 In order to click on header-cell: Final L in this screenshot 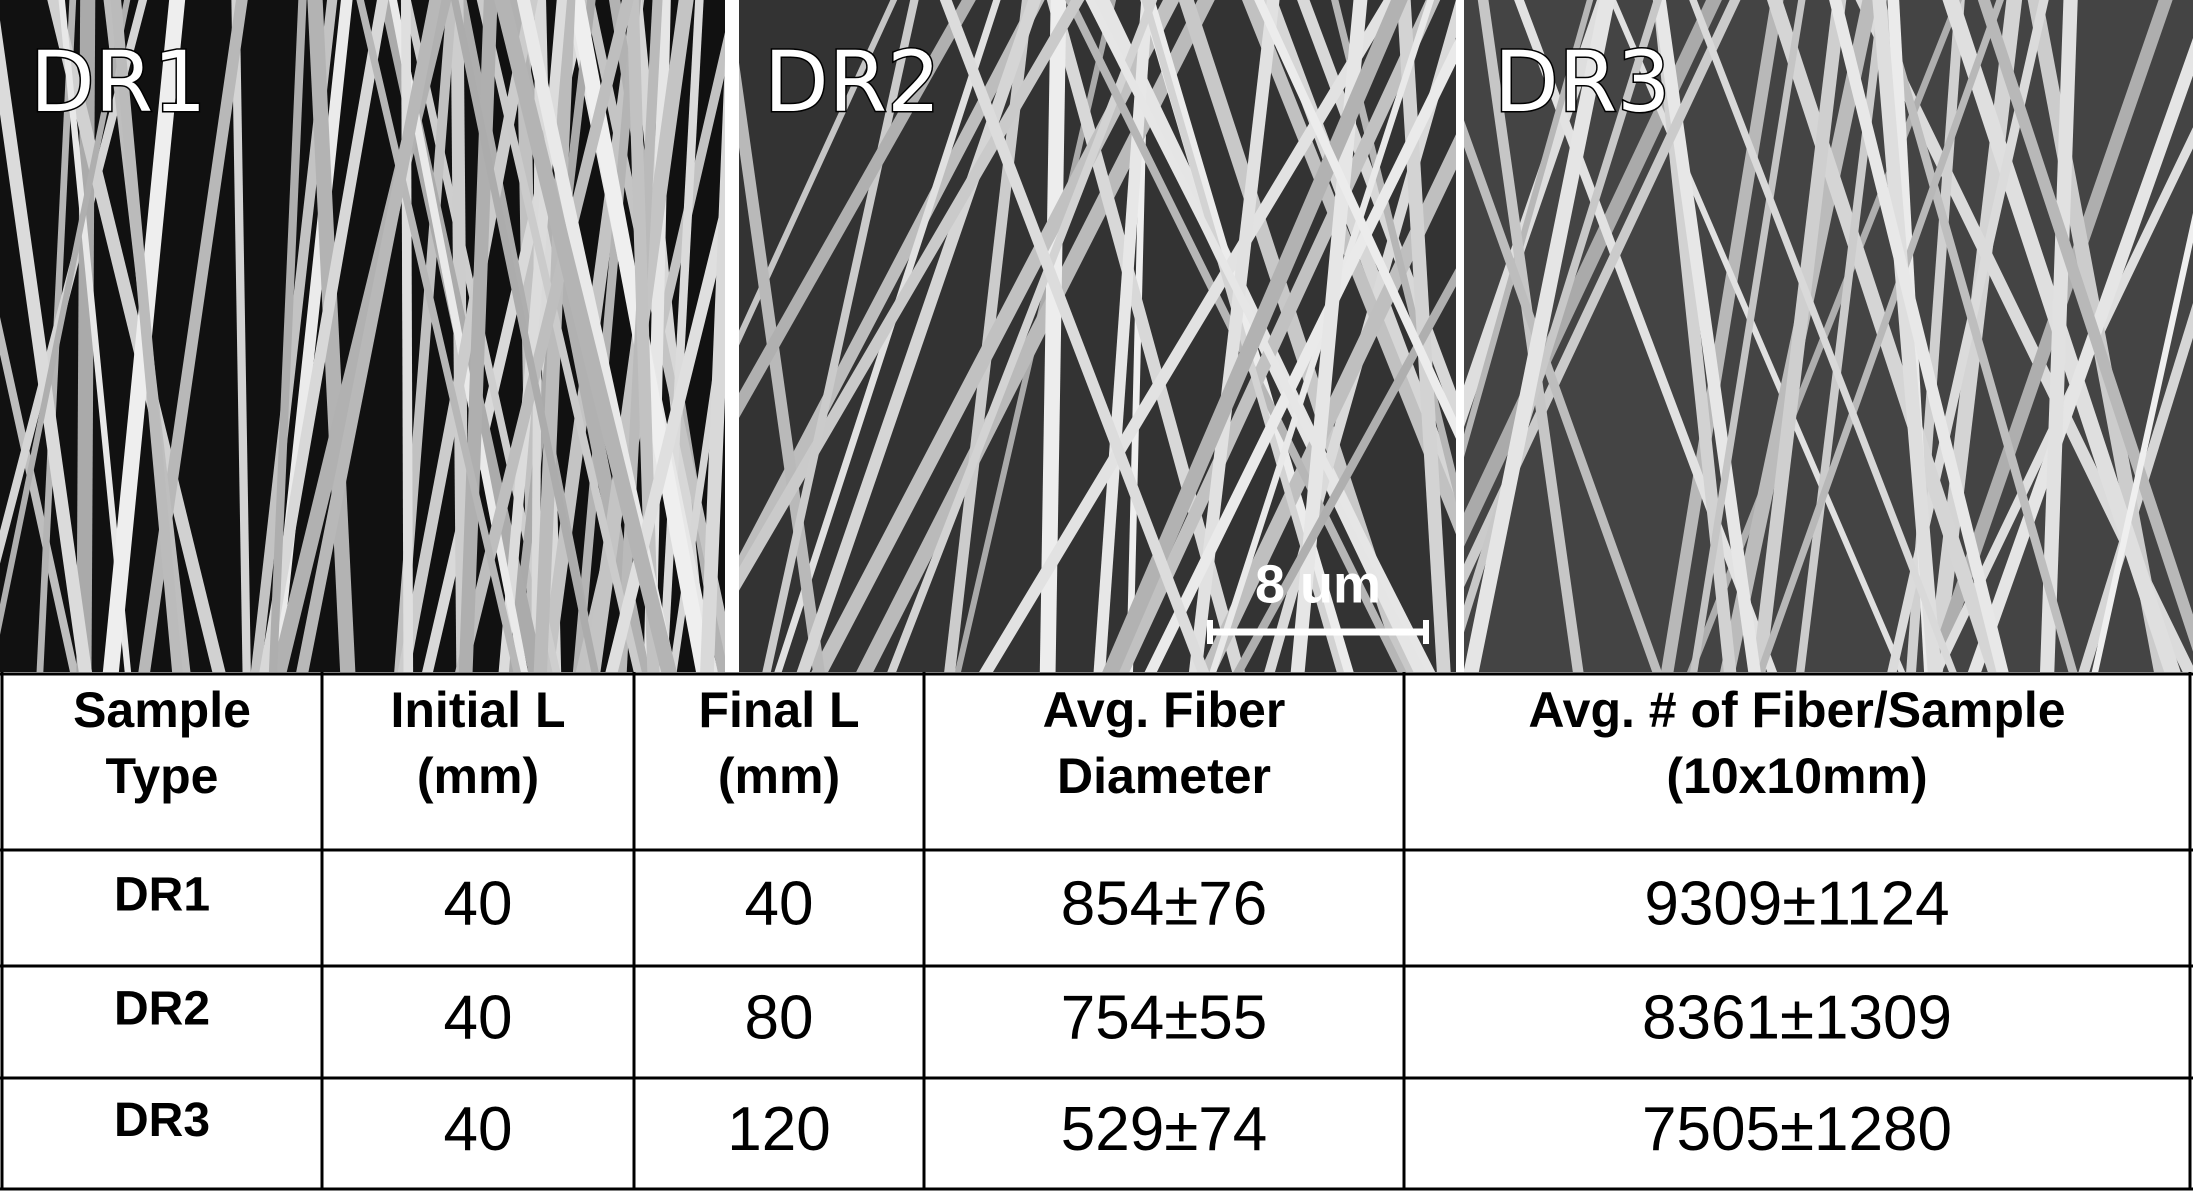, I will do `click(778, 710)`.